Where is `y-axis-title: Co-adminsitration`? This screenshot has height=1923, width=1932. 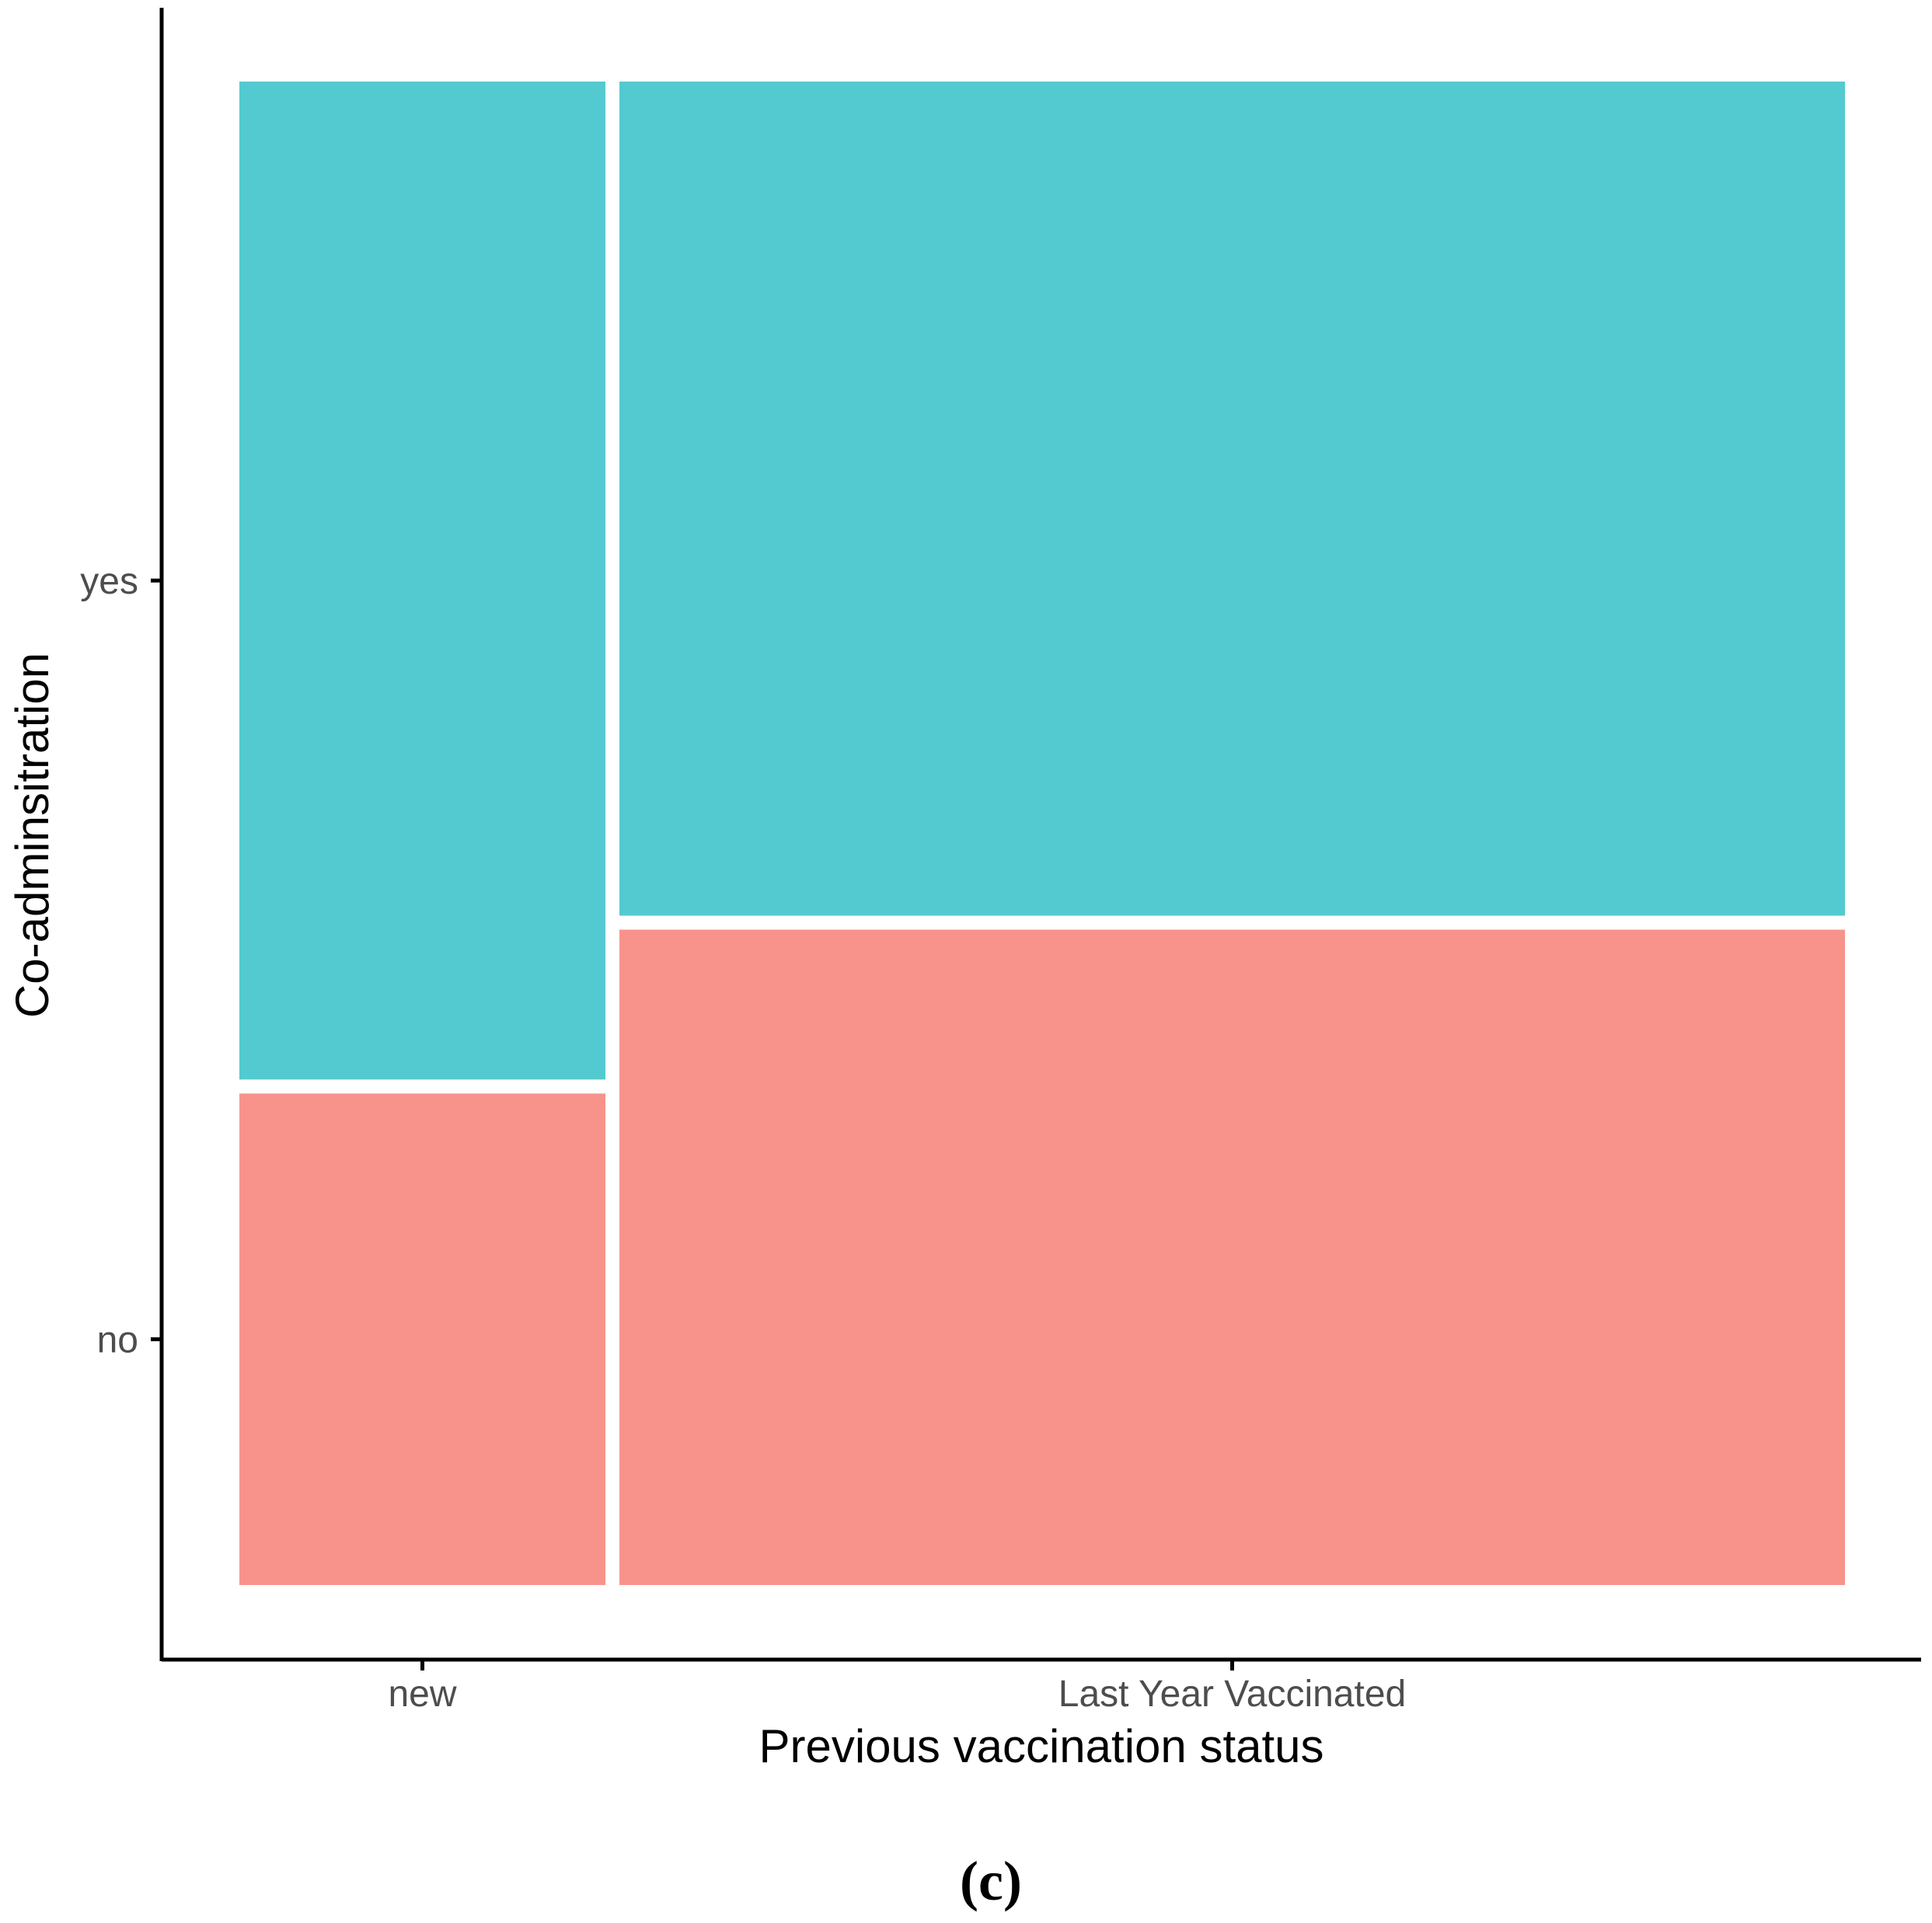 y-axis-title: Co-adminsitration is located at coordinates (32, 836).